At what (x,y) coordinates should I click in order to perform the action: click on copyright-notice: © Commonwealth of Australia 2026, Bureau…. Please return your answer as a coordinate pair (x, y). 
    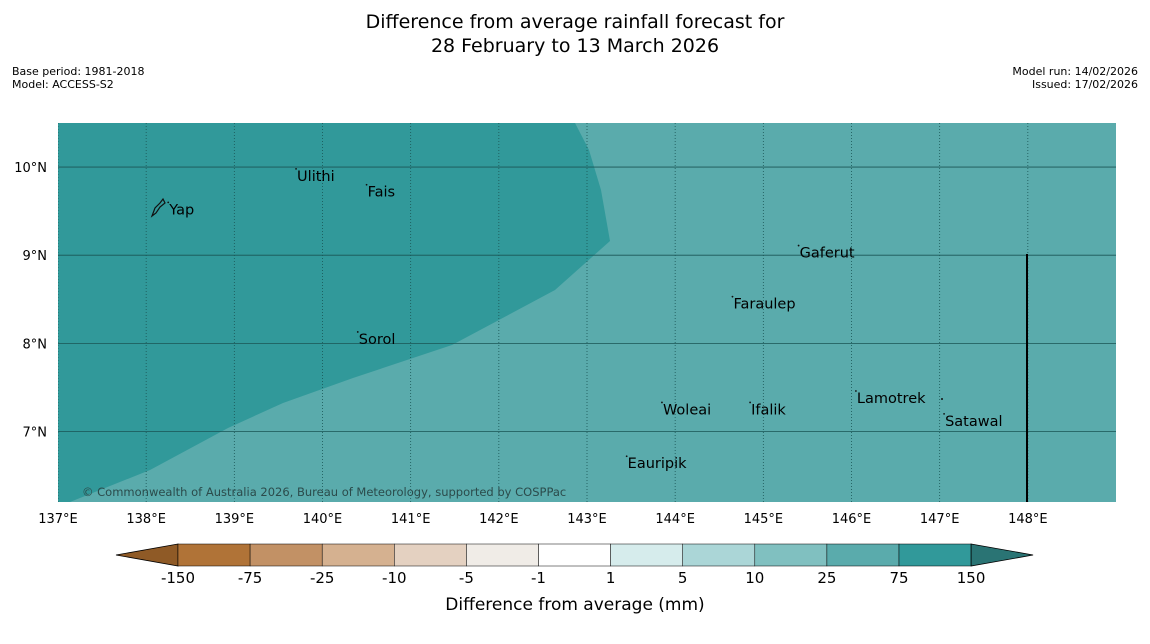
    Looking at the image, I should click on (324, 492).